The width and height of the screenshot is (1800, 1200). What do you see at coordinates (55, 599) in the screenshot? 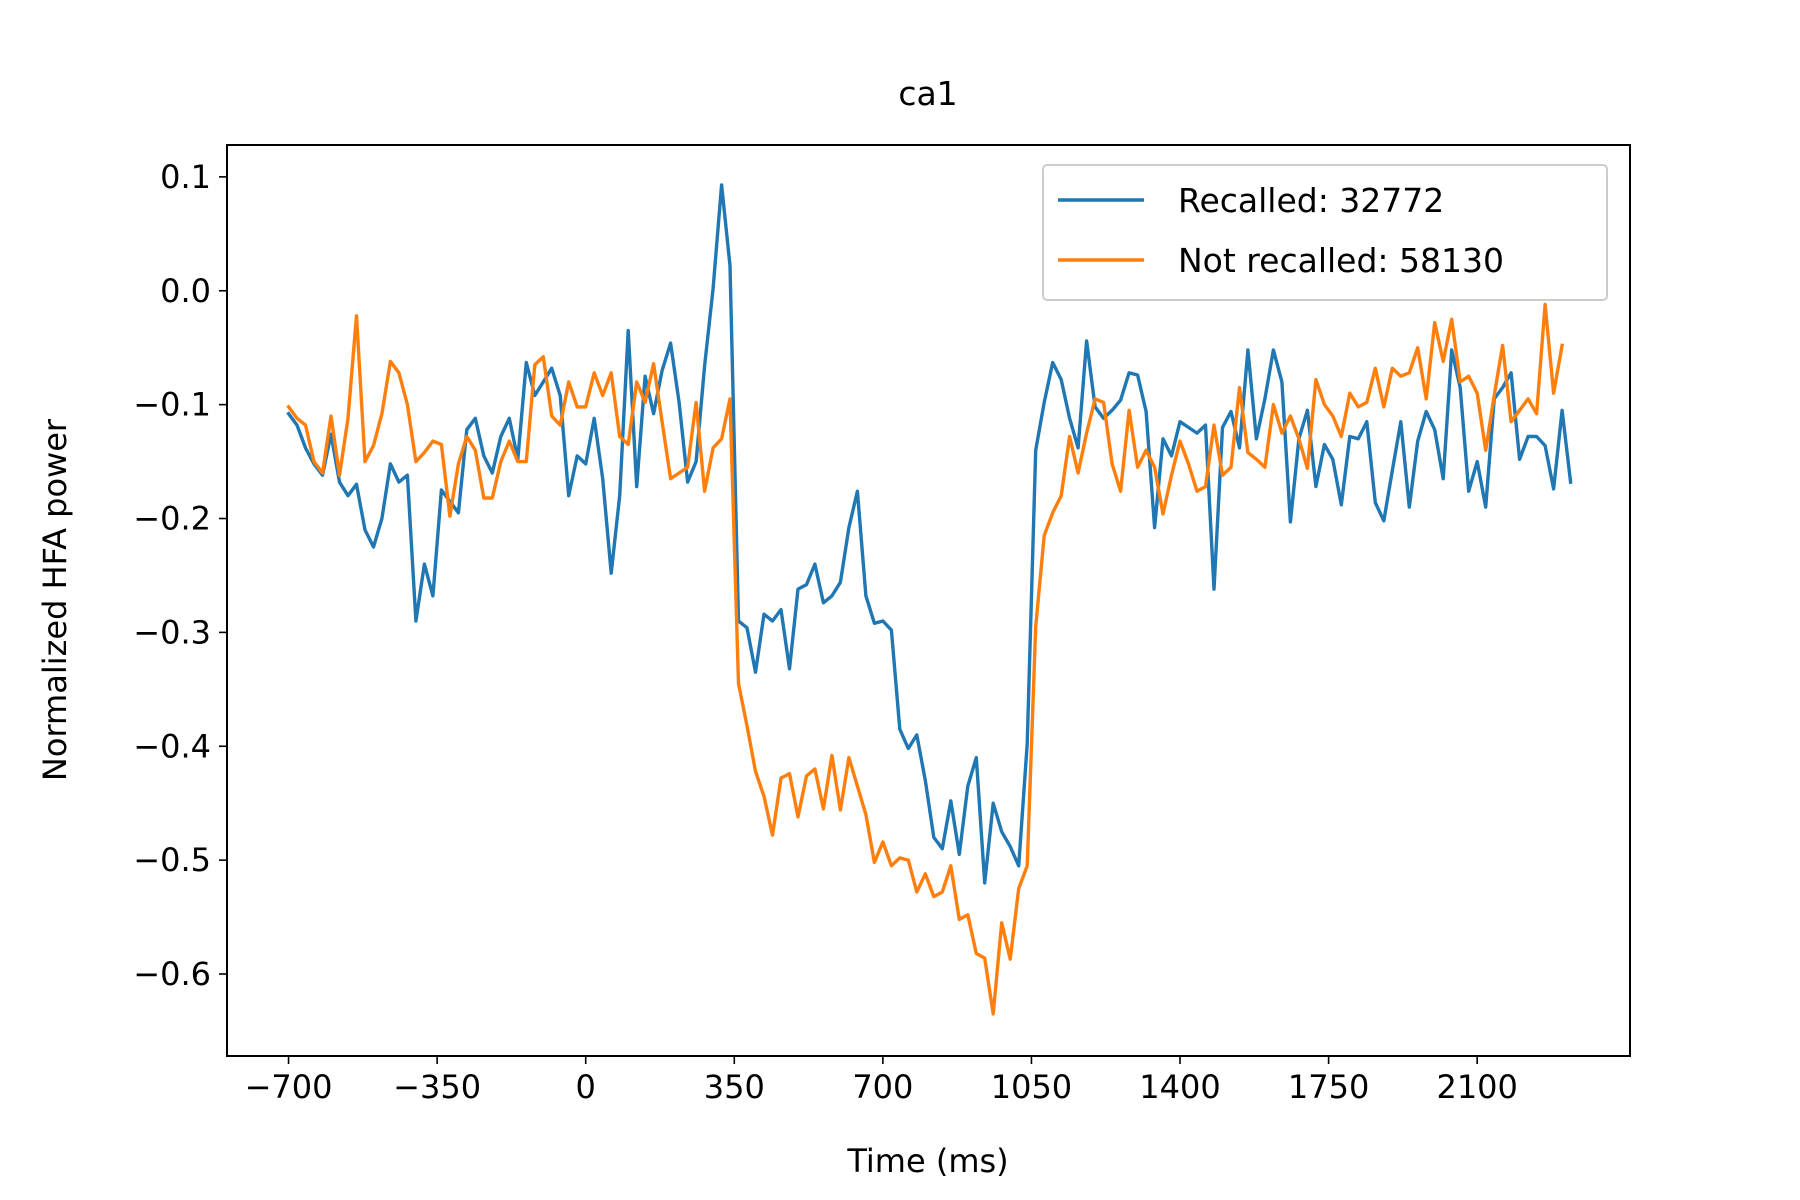
I see `y-axis-label: Normalized HFA power` at bounding box center [55, 599].